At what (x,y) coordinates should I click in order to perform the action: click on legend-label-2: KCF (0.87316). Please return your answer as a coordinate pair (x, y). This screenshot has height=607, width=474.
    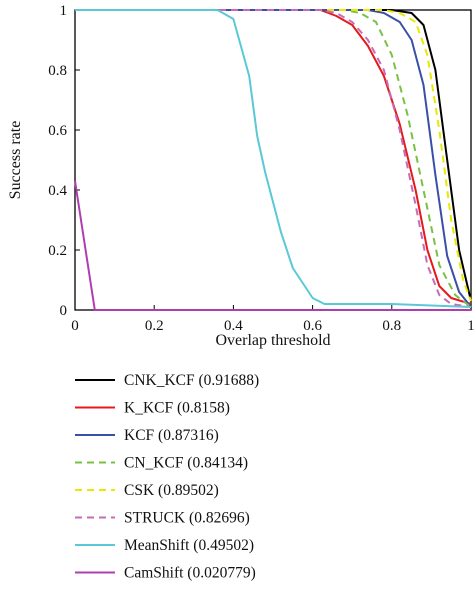
    Looking at the image, I should click on (171, 435).